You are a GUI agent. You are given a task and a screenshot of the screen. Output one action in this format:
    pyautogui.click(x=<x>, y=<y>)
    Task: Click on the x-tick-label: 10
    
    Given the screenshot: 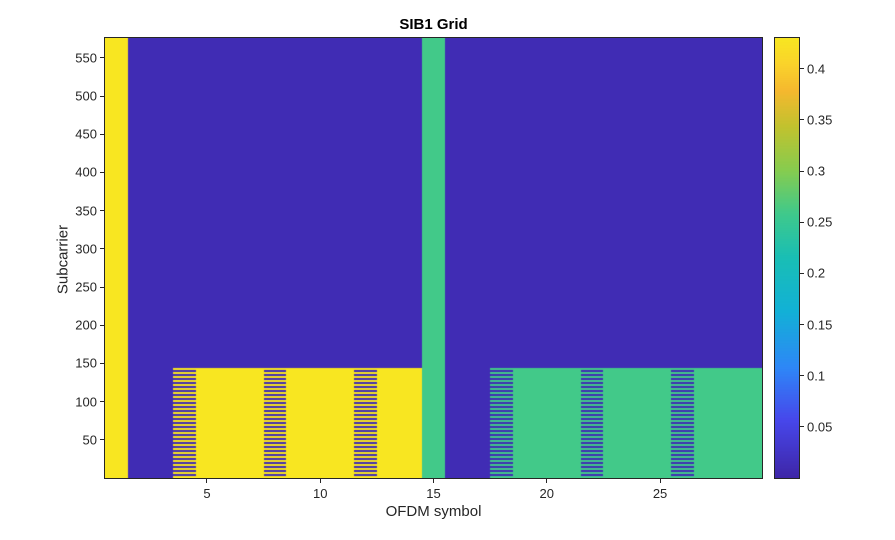 What is the action you would take?
    pyautogui.click(x=320, y=493)
    